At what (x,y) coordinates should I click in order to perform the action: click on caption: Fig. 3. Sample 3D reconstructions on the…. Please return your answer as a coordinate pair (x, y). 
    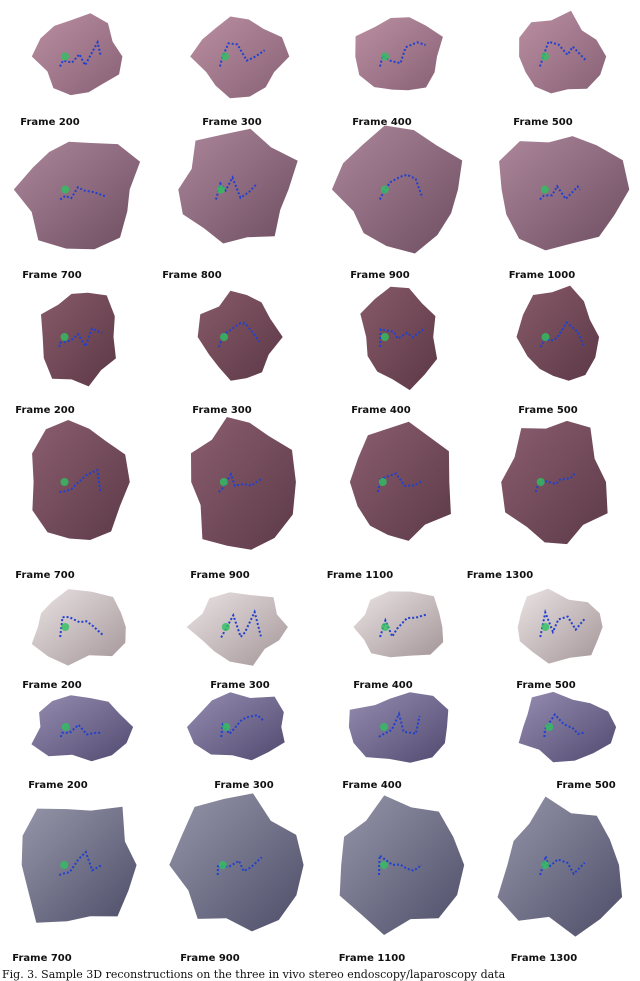
    Looking at the image, I should click on (254, 974).